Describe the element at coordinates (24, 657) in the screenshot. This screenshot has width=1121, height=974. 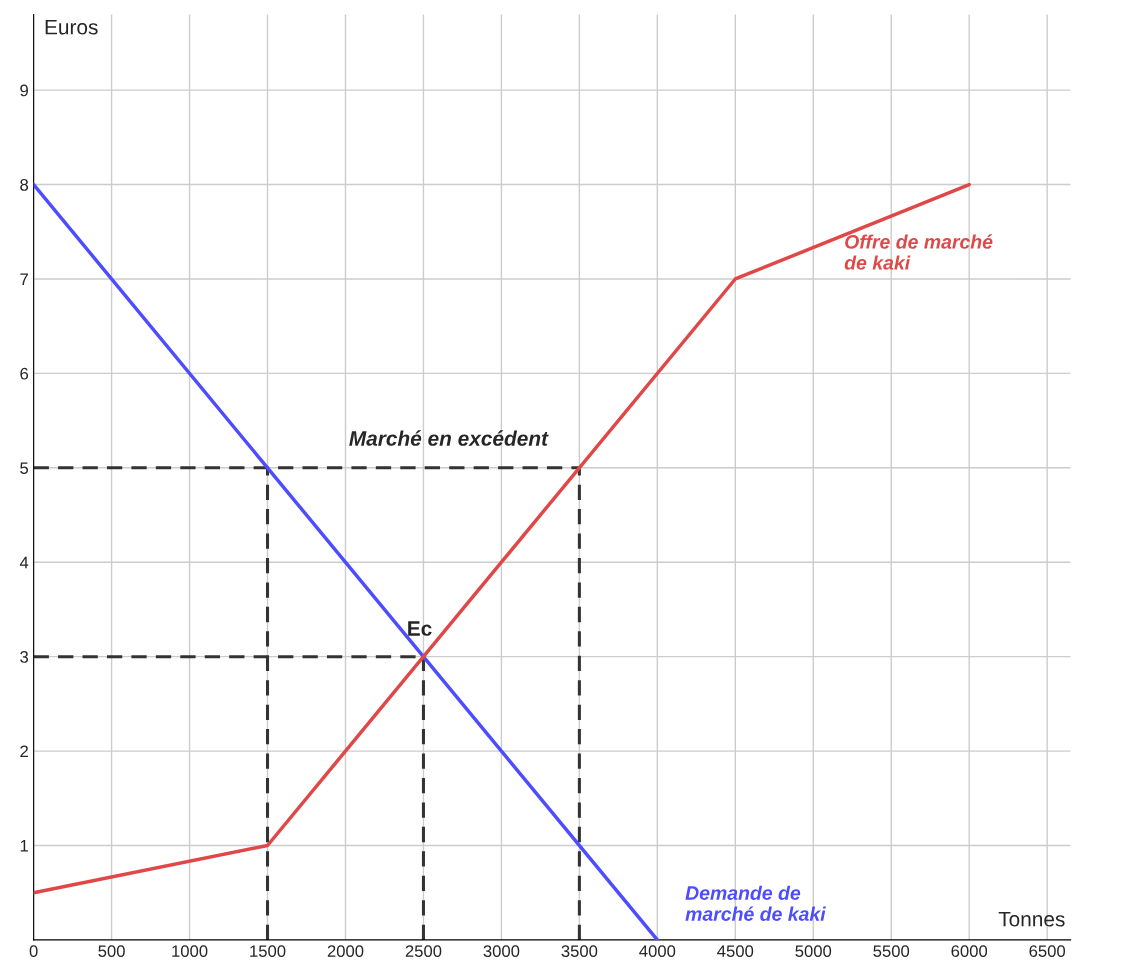
I see `y-tick-label: 3` at that location.